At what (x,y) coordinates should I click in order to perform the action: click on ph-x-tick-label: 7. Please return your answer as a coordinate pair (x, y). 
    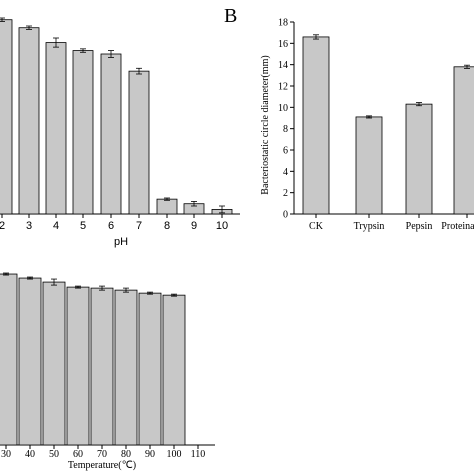
    Looking at the image, I should click on (139, 226).